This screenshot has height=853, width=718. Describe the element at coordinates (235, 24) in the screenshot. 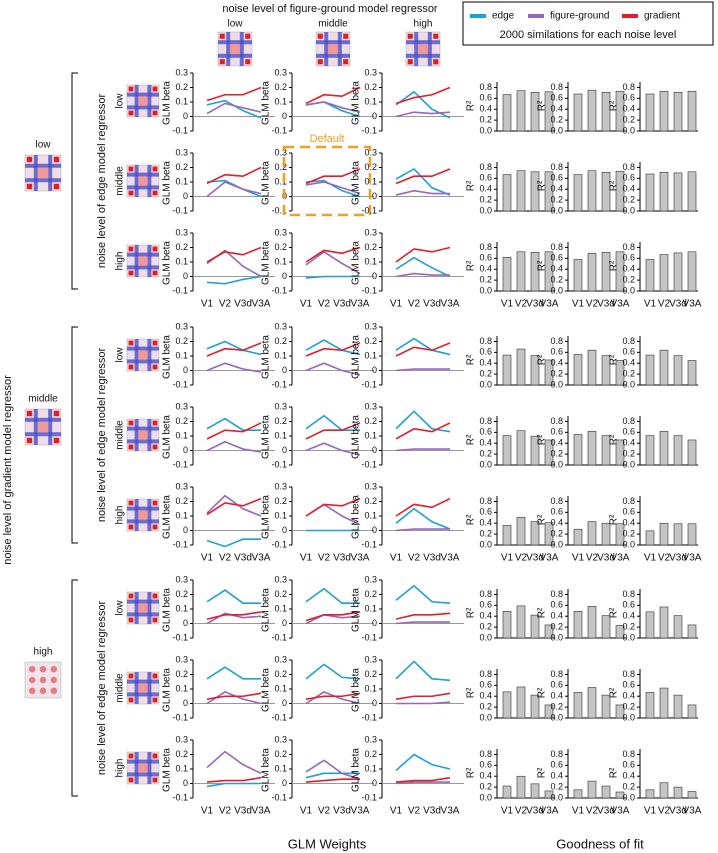

I see `column-label: low` at that location.